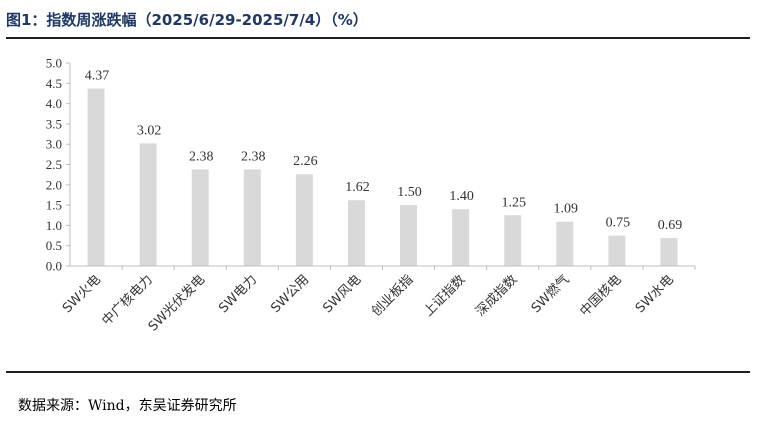  Describe the element at coordinates (127, 300) in the screenshot. I see `category-label: 中广核电力` at that location.